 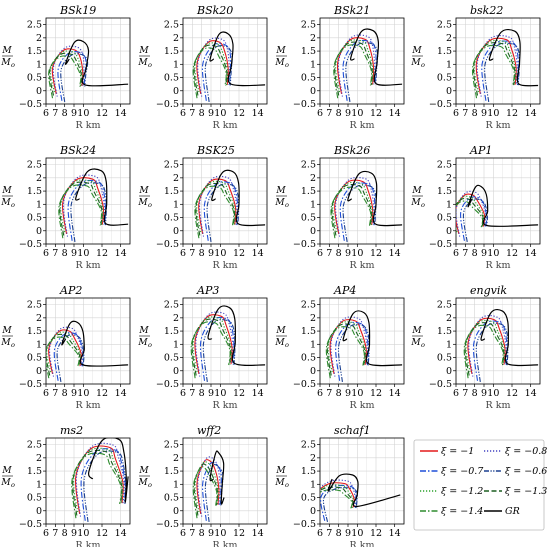 What do you see at coordinates (6, 331) in the screenshot?
I see `y-label-top: M` at bounding box center [6, 331].